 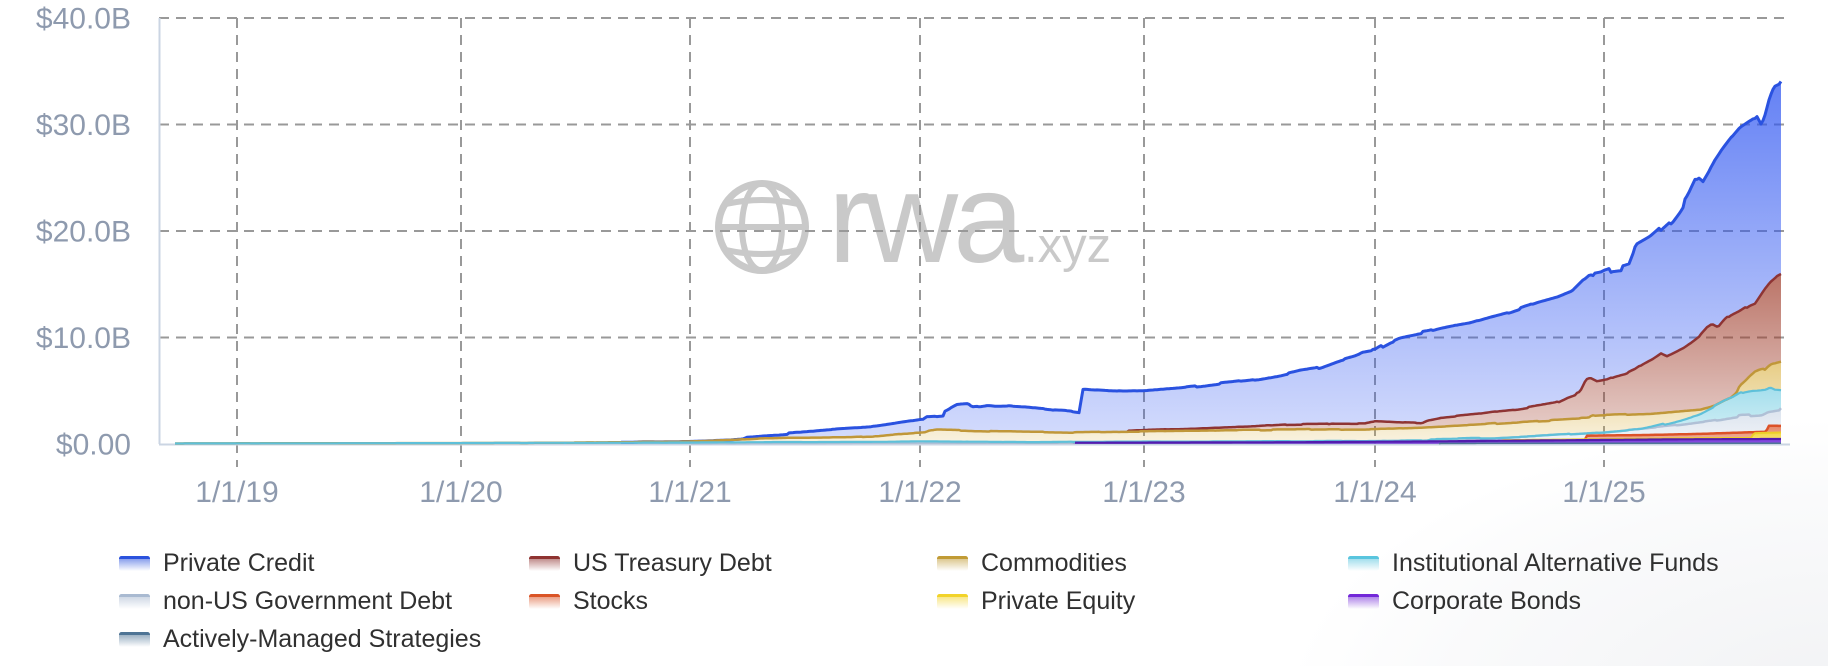 I want to click on svg-text: 1/1/25, so click(x=1603, y=492).